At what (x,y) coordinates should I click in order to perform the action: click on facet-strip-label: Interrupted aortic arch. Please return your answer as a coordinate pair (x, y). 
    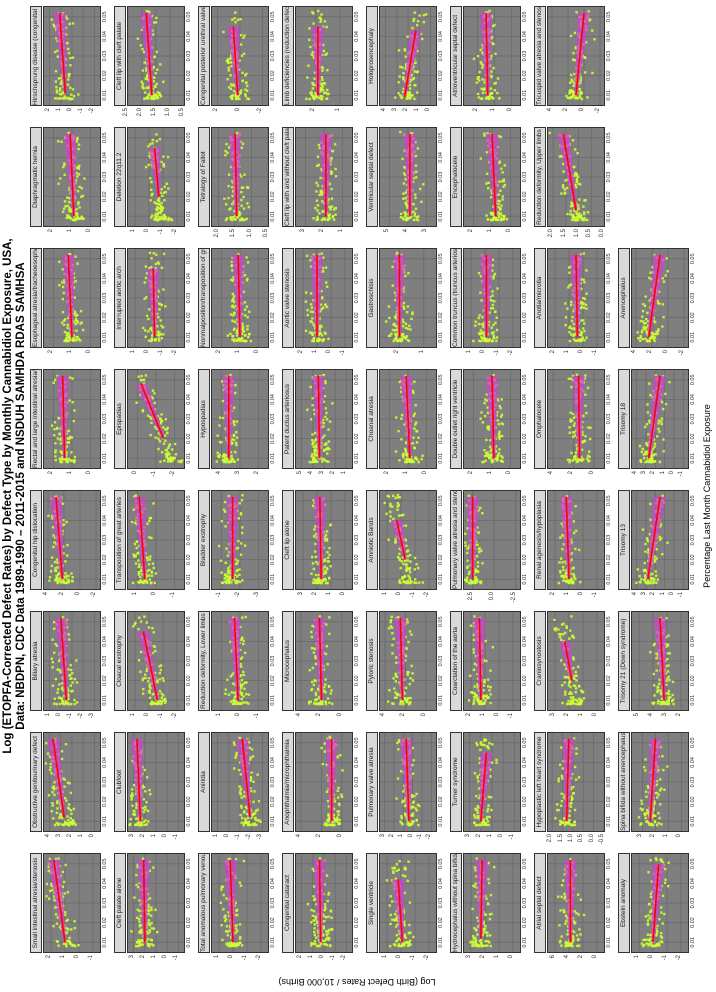
    Looking at the image, I should click on (120, 298).